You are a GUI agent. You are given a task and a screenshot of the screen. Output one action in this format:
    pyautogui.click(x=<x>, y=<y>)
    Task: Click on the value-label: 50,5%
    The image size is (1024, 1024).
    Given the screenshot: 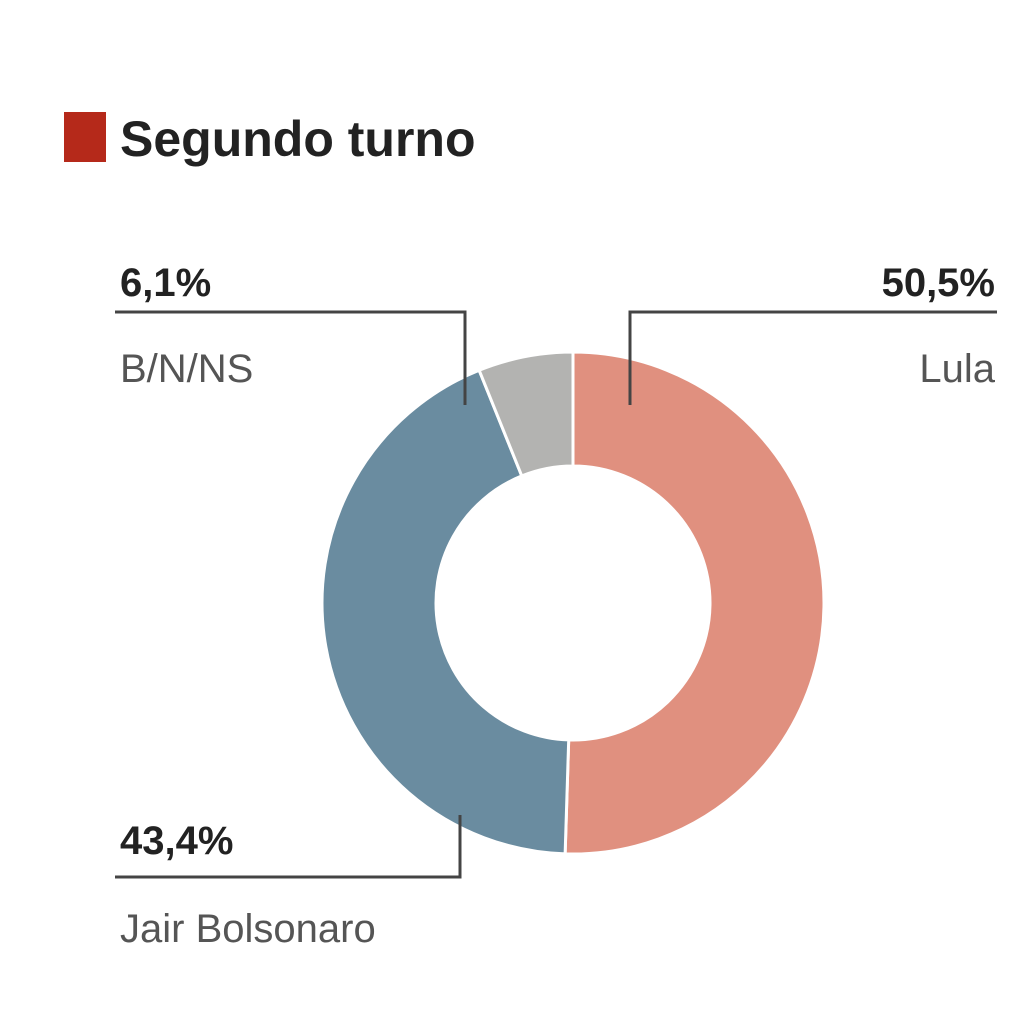 What is the action you would take?
    pyautogui.click(x=938, y=283)
    